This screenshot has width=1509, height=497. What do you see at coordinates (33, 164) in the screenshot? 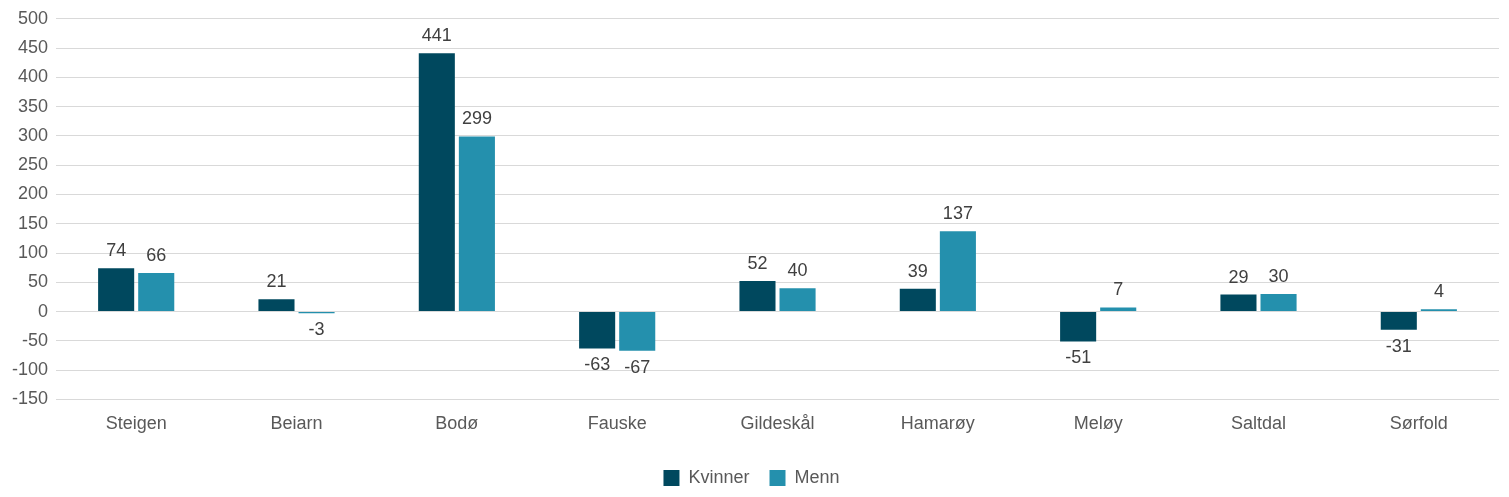
I see `y-tick-label: 250` at bounding box center [33, 164].